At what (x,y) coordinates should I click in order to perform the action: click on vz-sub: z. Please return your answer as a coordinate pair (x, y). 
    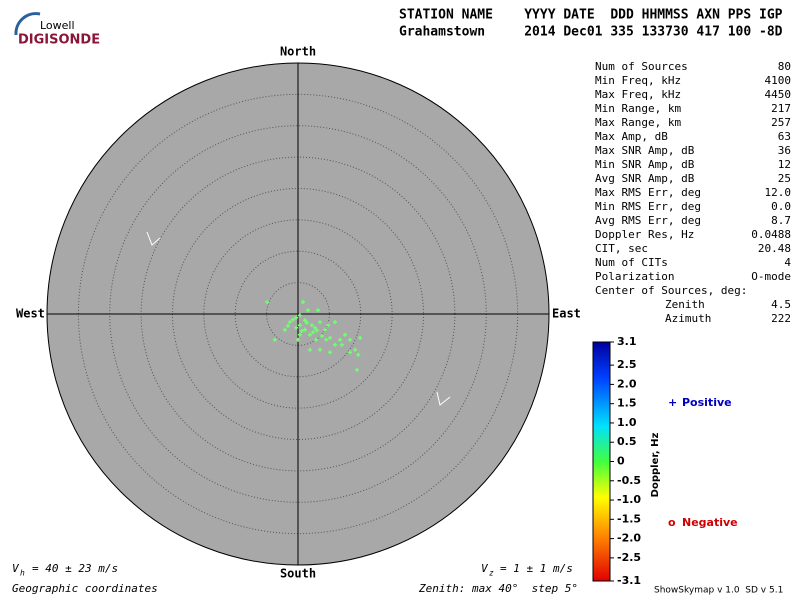
    Looking at the image, I should click on (491, 573).